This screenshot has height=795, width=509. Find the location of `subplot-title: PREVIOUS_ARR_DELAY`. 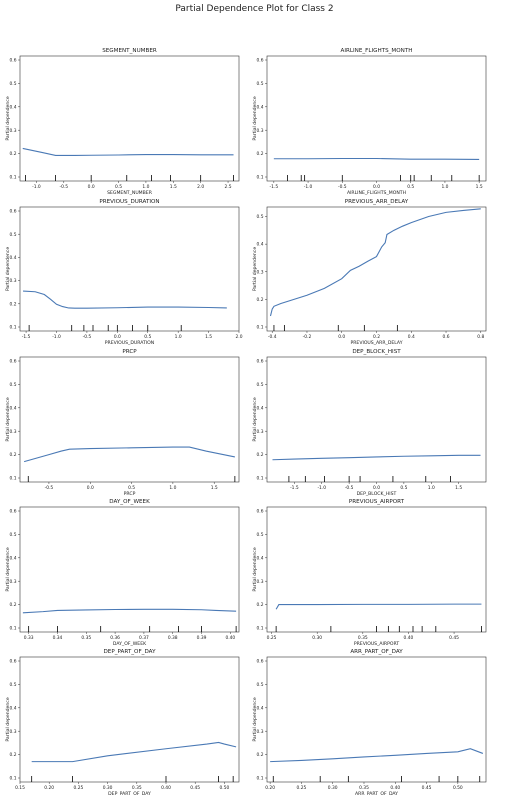

subplot-title: PREVIOUS_ARR_DELAY is located at coordinates (377, 202).